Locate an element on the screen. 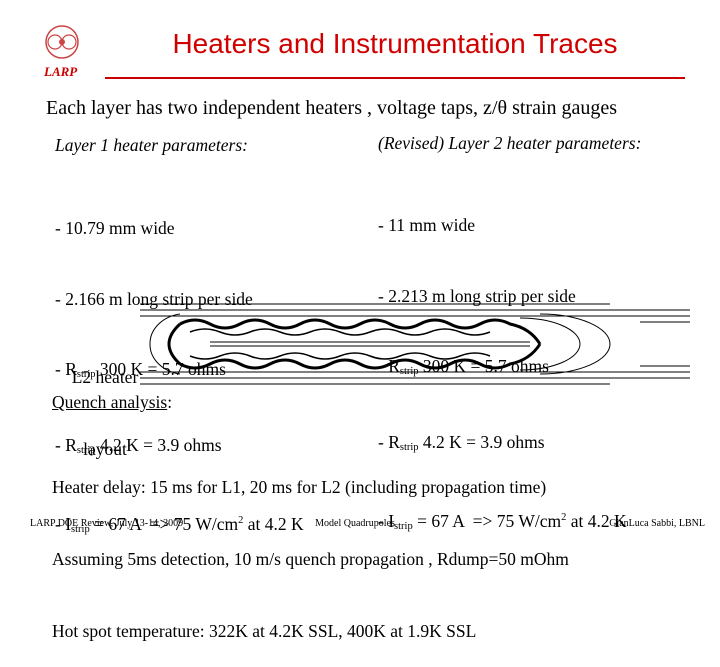 The width and height of the screenshot is (720, 667). quench-heading: Quench analysis: is located at coordinates (112, 402).